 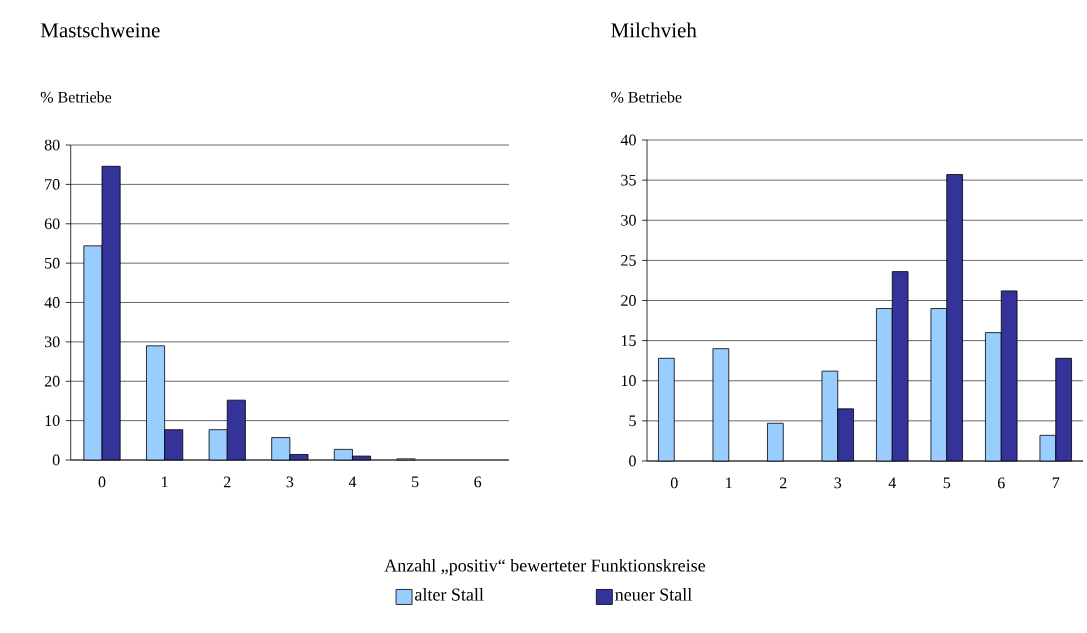 I want to click on chart-title: Milchvieh, so click(x=654, y=30).